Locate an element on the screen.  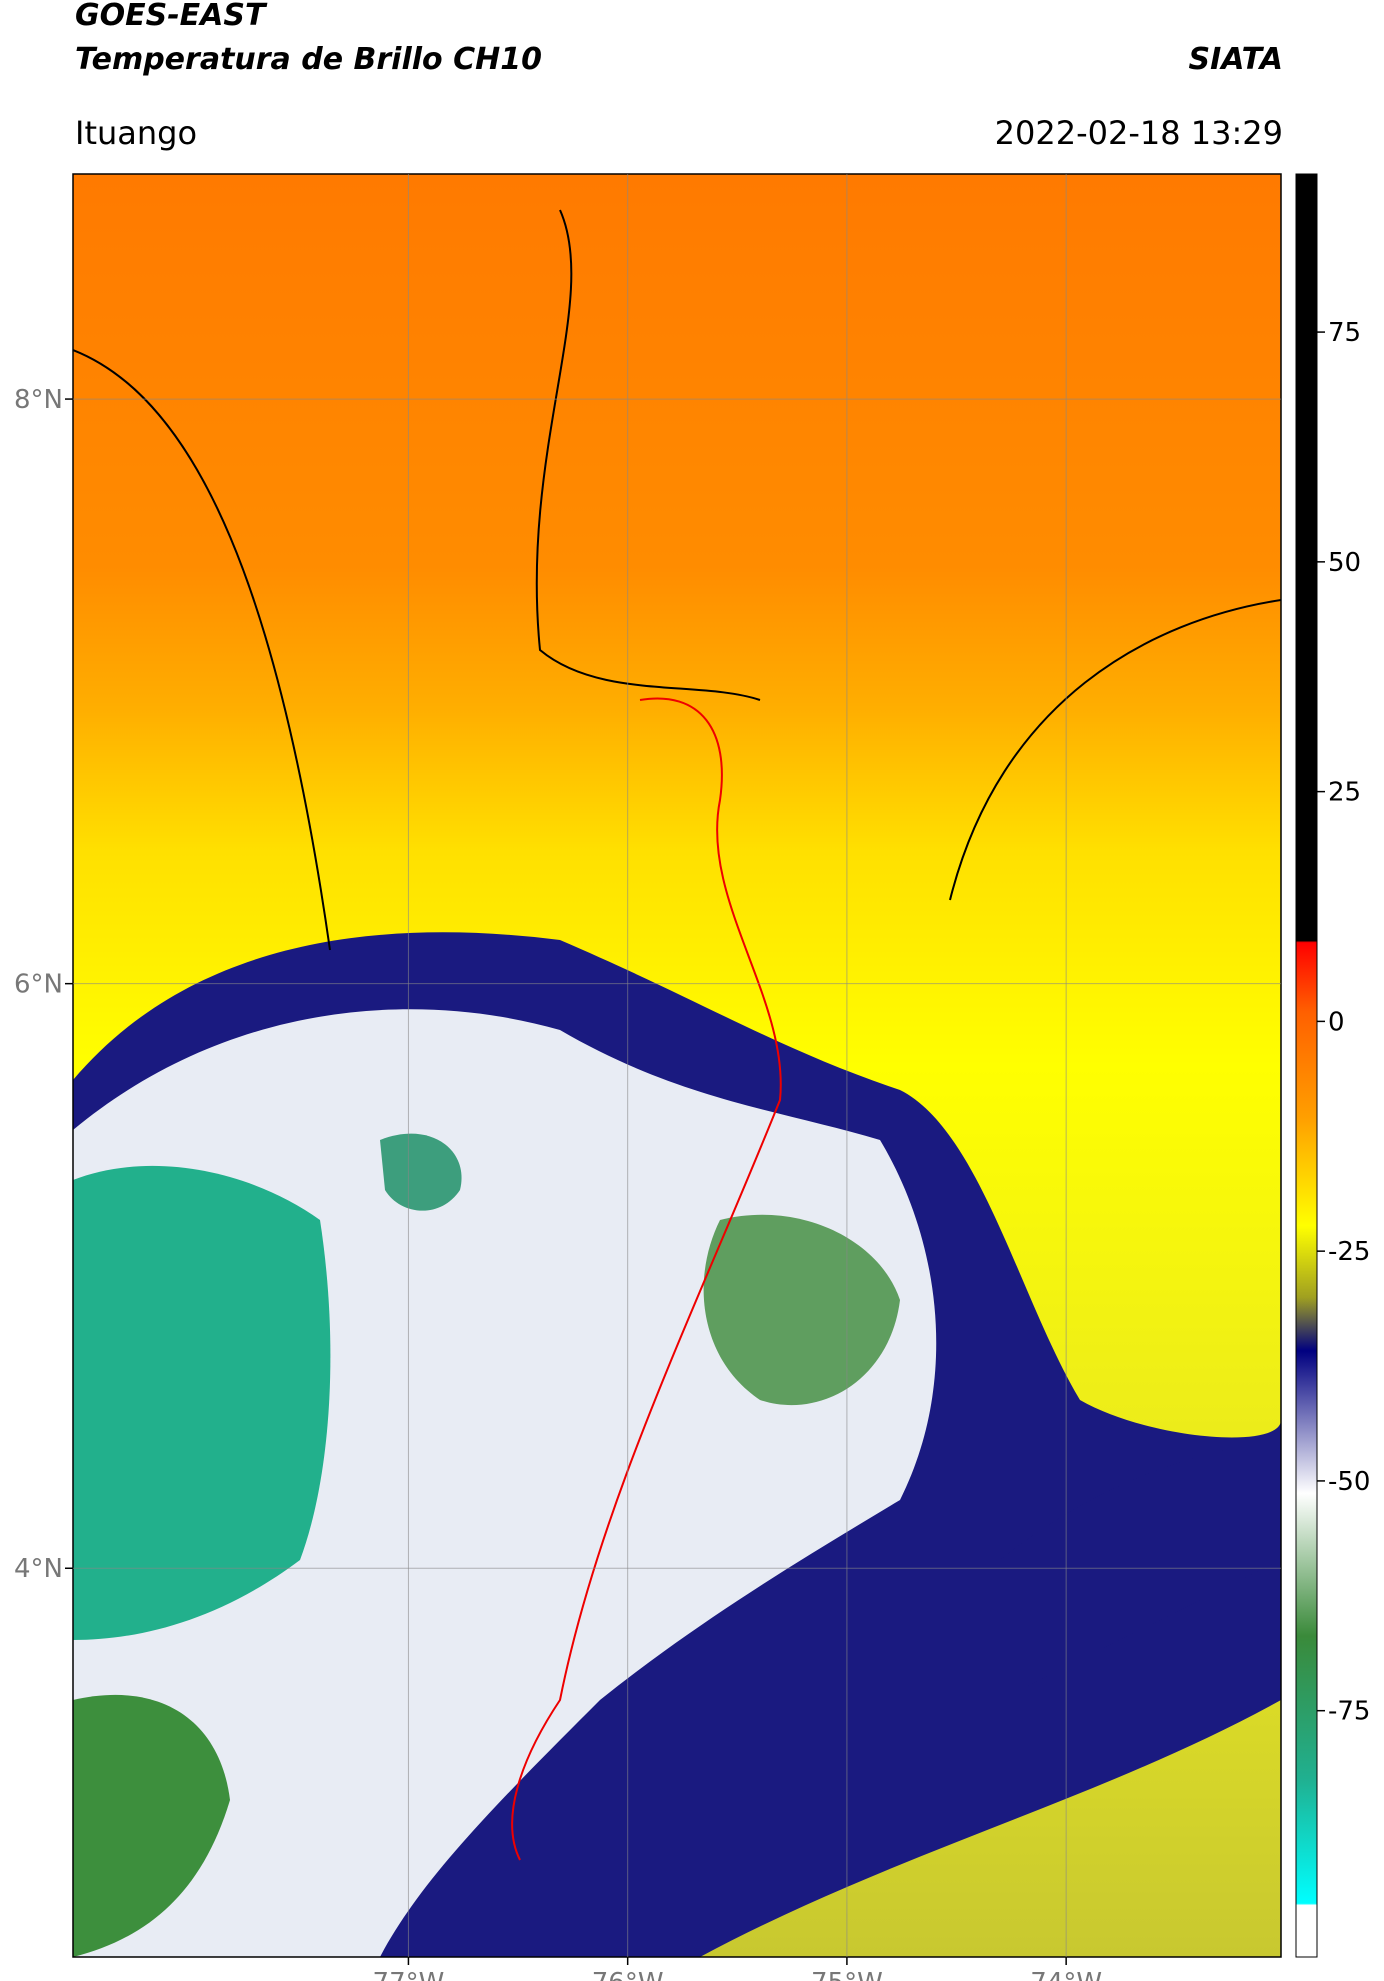
product: Temperatura de Brillo CH10 is located at coordinates (308, 59).